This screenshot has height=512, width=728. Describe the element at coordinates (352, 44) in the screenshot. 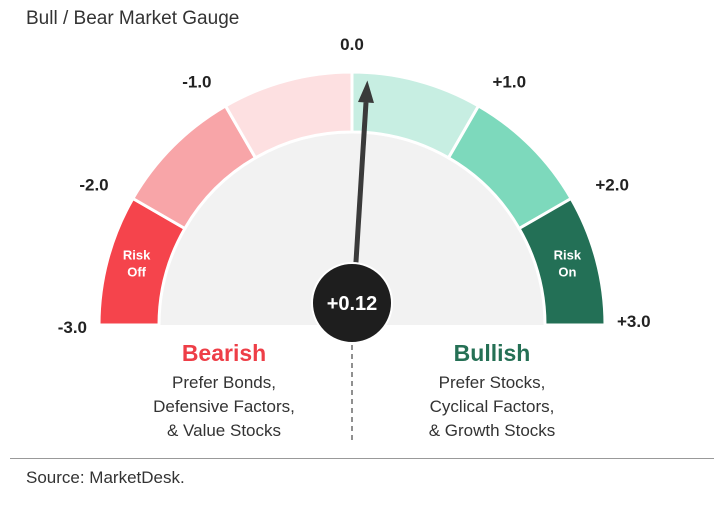

I see `tick-label: 0.0` at that location.